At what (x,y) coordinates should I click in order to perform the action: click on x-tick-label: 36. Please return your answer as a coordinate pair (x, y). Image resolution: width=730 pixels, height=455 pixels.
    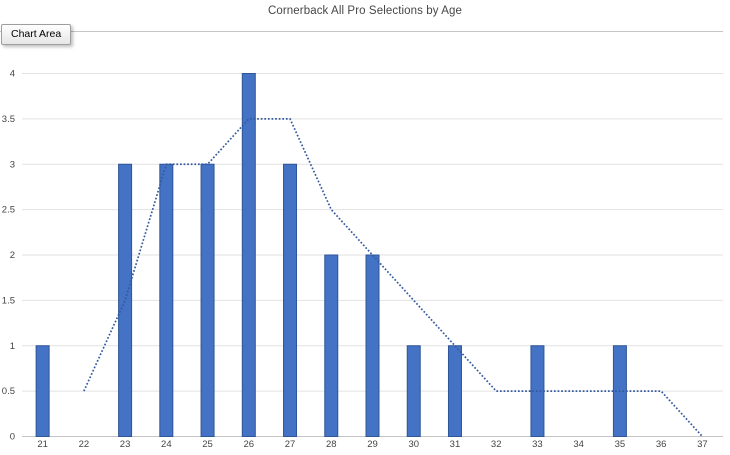
    Looking at the image, I should click on (661, 444).